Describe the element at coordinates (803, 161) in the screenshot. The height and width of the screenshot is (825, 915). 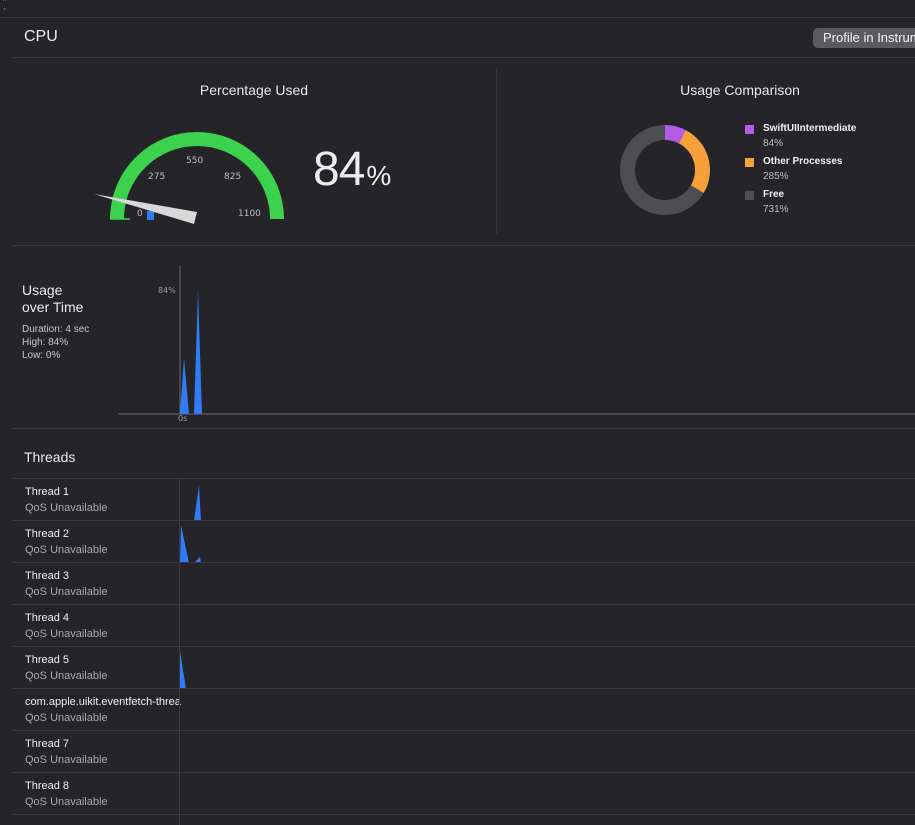
I see `legend-name: Other Processes` at that location.